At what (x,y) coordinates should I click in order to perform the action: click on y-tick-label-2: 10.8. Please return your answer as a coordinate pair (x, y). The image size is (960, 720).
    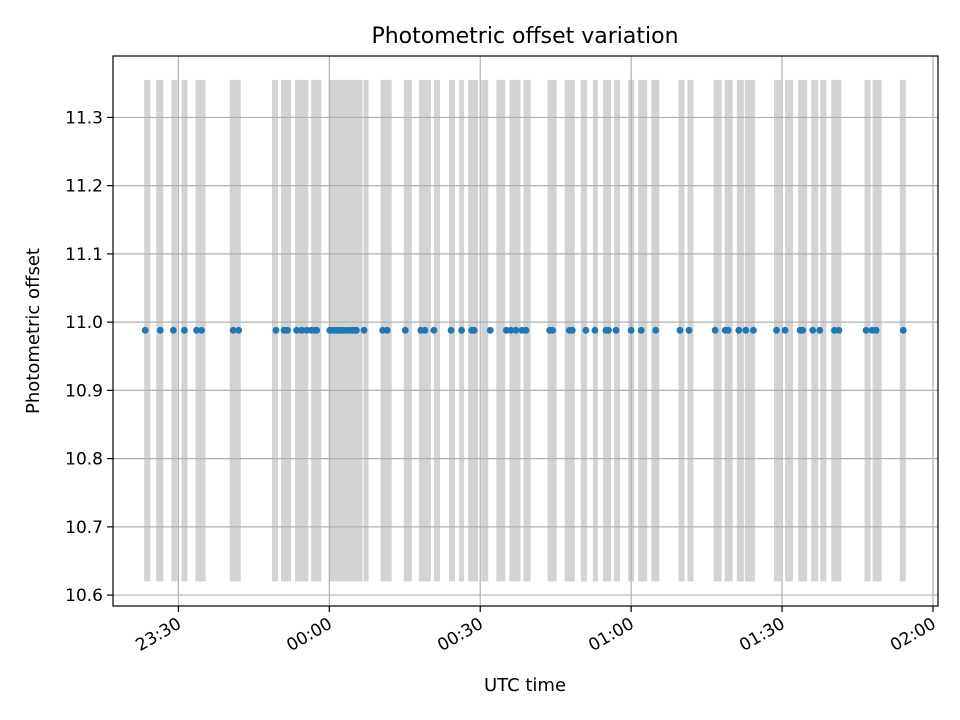
    Looking at the image, I should click on (84, 460).